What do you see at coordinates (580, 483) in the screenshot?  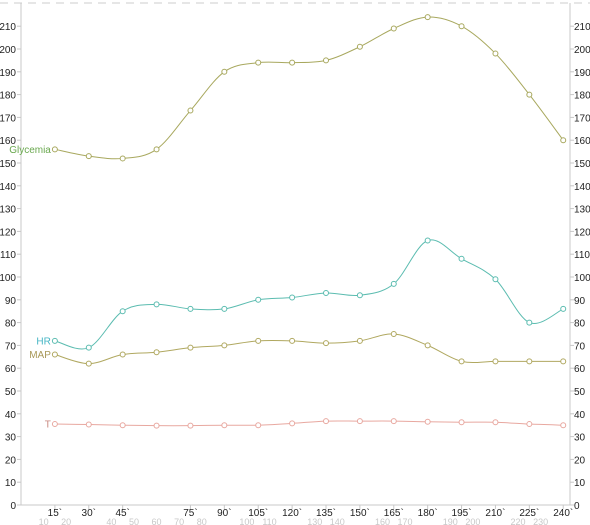 I see `y-tick-label-right: 10` at bounding box center [580, 483].